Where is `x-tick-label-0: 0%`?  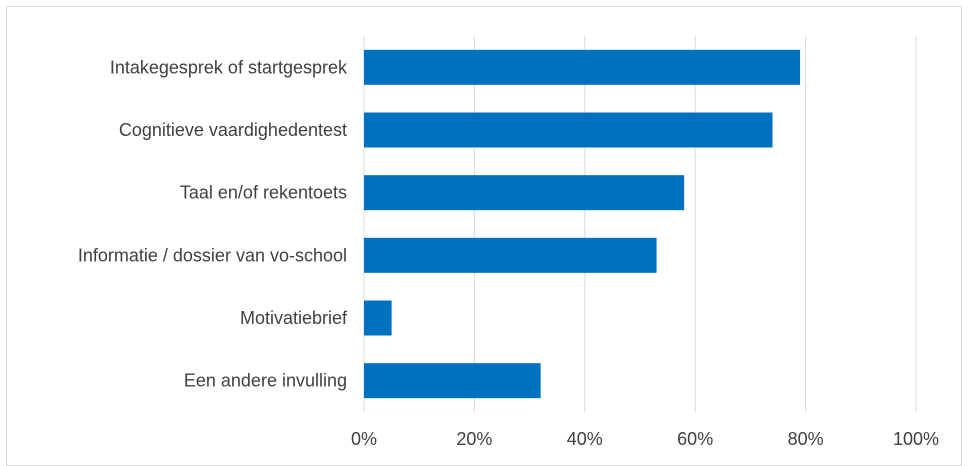
x-tick-label-0: 0% is located at coordinates (364, 439).